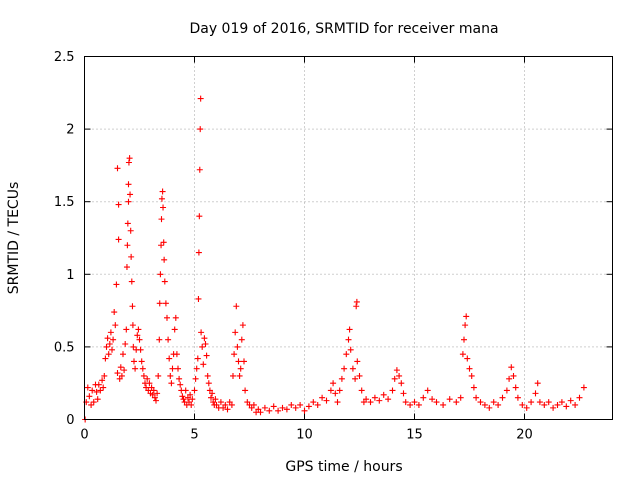 The width and height of the screenshot is (640, 480). What do you see at coordinates (64, 202) in the screenshot?
I see `y-tick-label: 1.5` at bounding box center [64, 202].